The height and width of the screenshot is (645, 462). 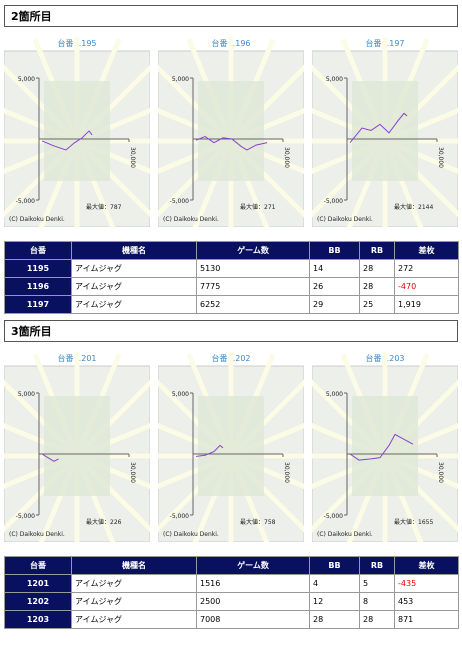 What do you see at coordinates (426, 583) in the screenshot?
I see `cell: -435` at bounding box center [426, 583].